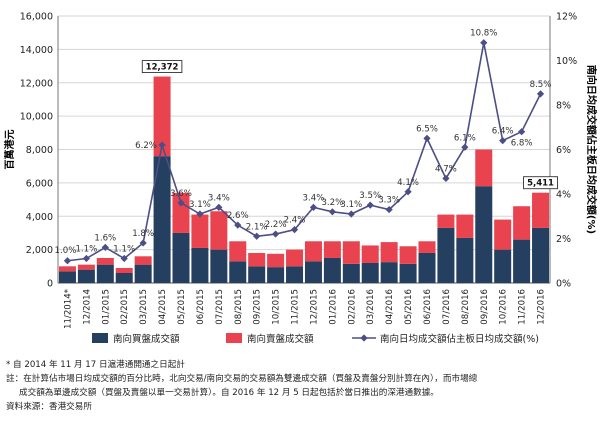  Describe the element at coordinates (315, 339) in the screenshot. I see `legend: 南向買盤成交額 南向賣盤成交額 南向日均成交額佔主板日均成交額(%)` at that location.